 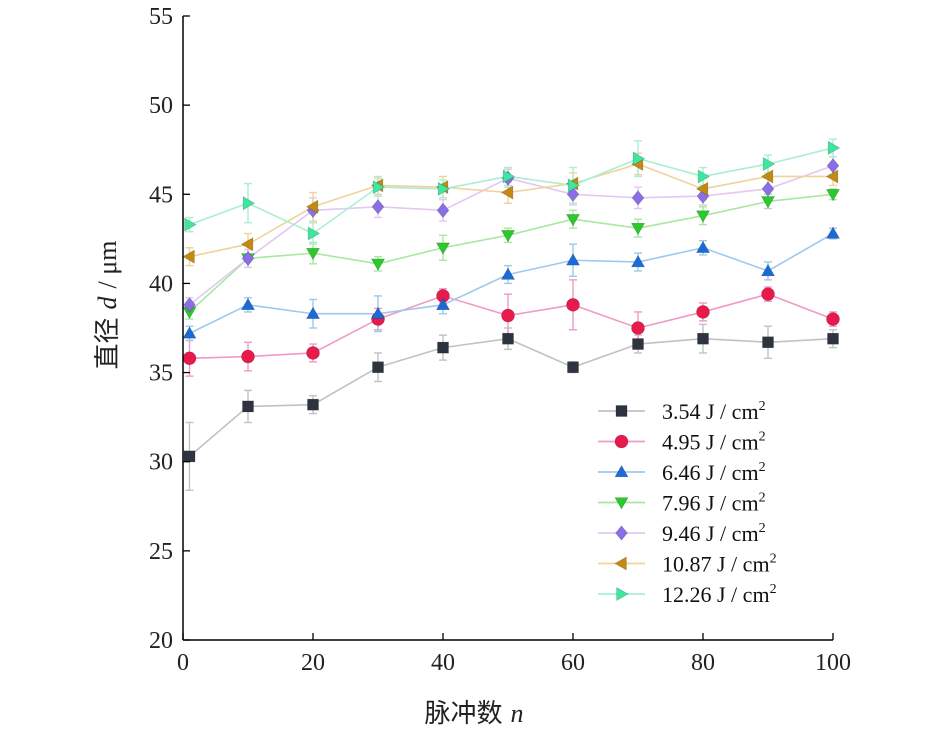 I want to click on x-tick-label-0: 0, so click(x=183, y=663).